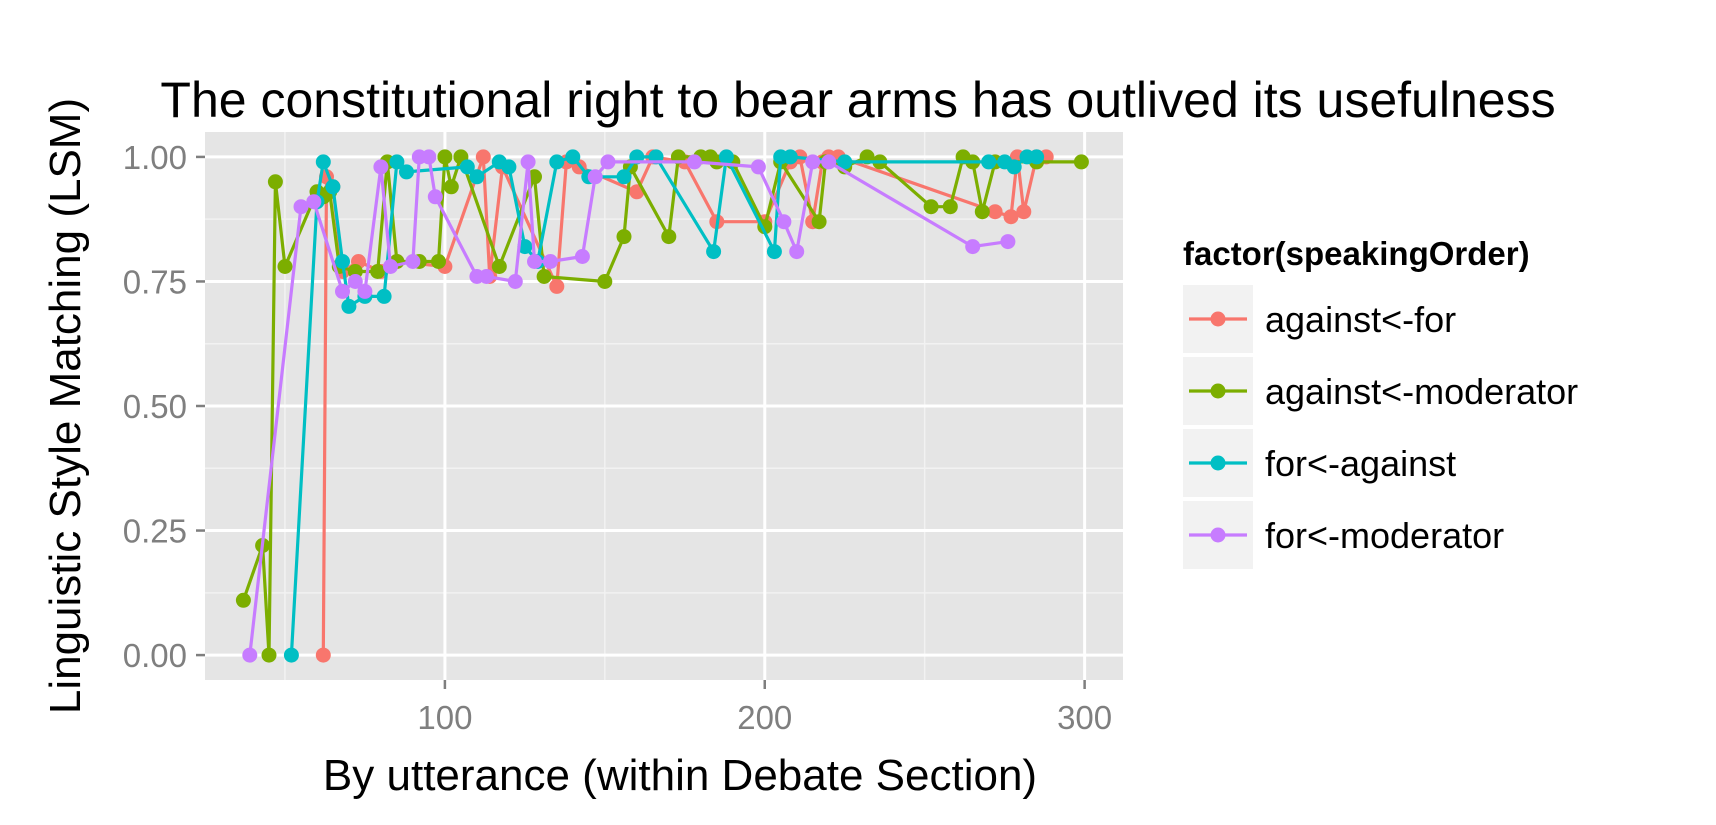 The image size is (1716, 825). I want to click on y-tick-label: 0.50, so click(155, 406).